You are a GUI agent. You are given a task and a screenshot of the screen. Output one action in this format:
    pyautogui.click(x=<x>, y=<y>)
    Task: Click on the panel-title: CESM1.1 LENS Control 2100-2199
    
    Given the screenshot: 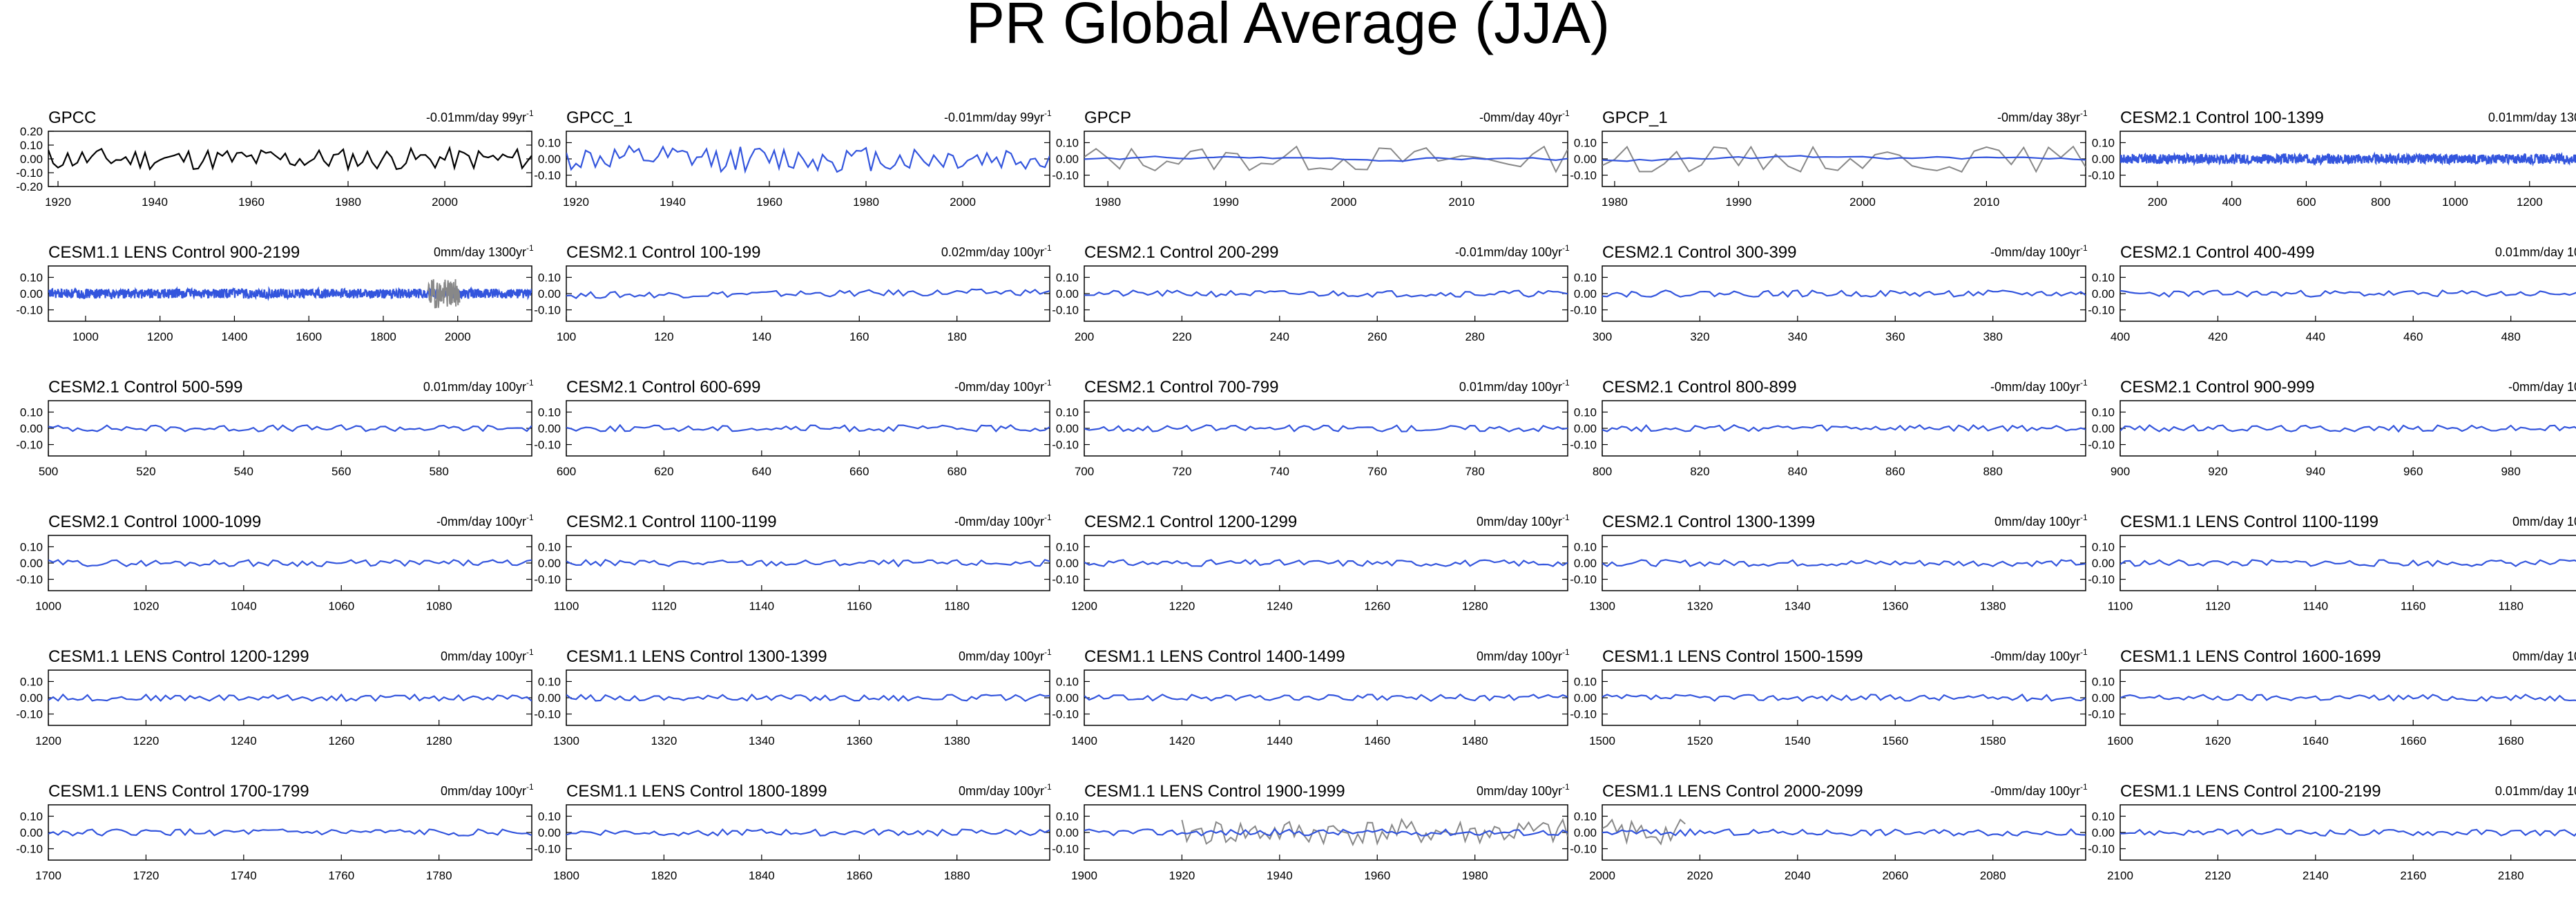 What is the action you would take?
    pyautogui.click(x=2250, y=792)
    